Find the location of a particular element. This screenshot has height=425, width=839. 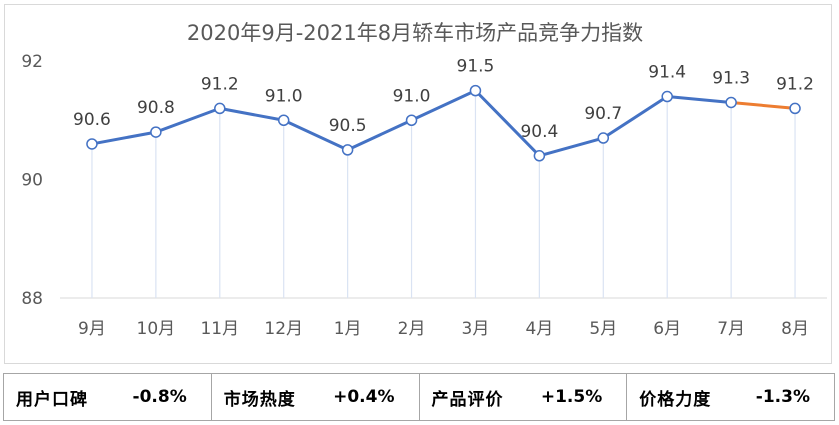

metric-label: 市场热度 is located at coordinates (259, 399).